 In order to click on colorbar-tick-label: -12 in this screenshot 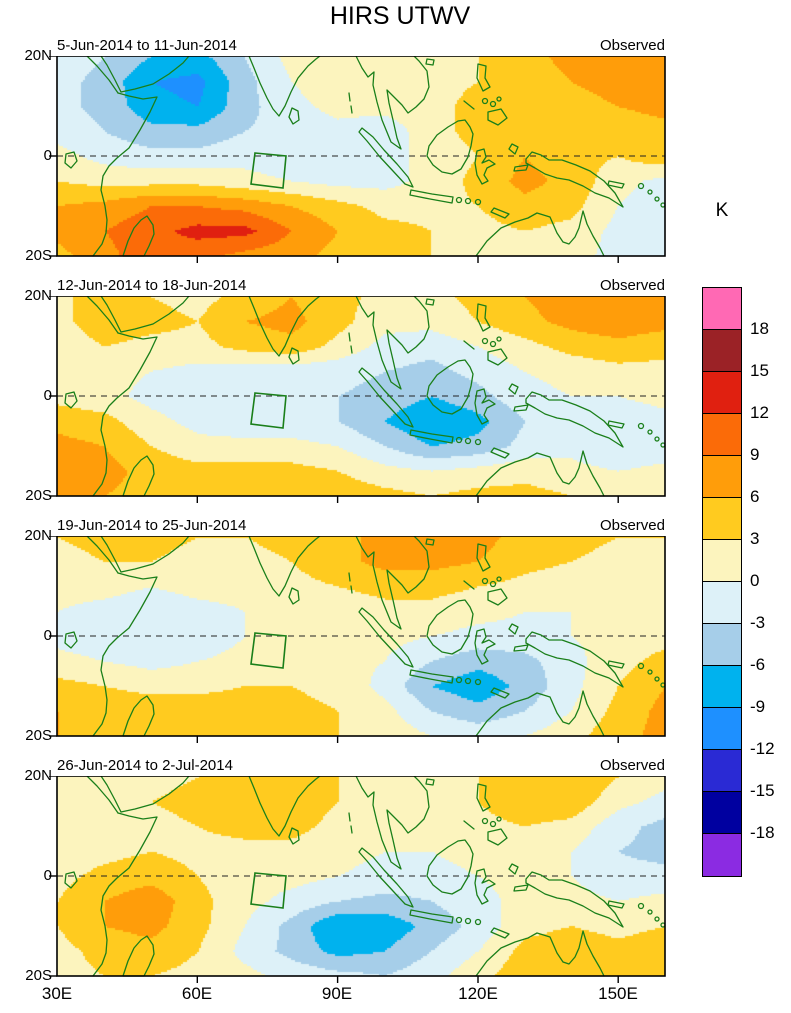, I will do `click(762, 748)`.